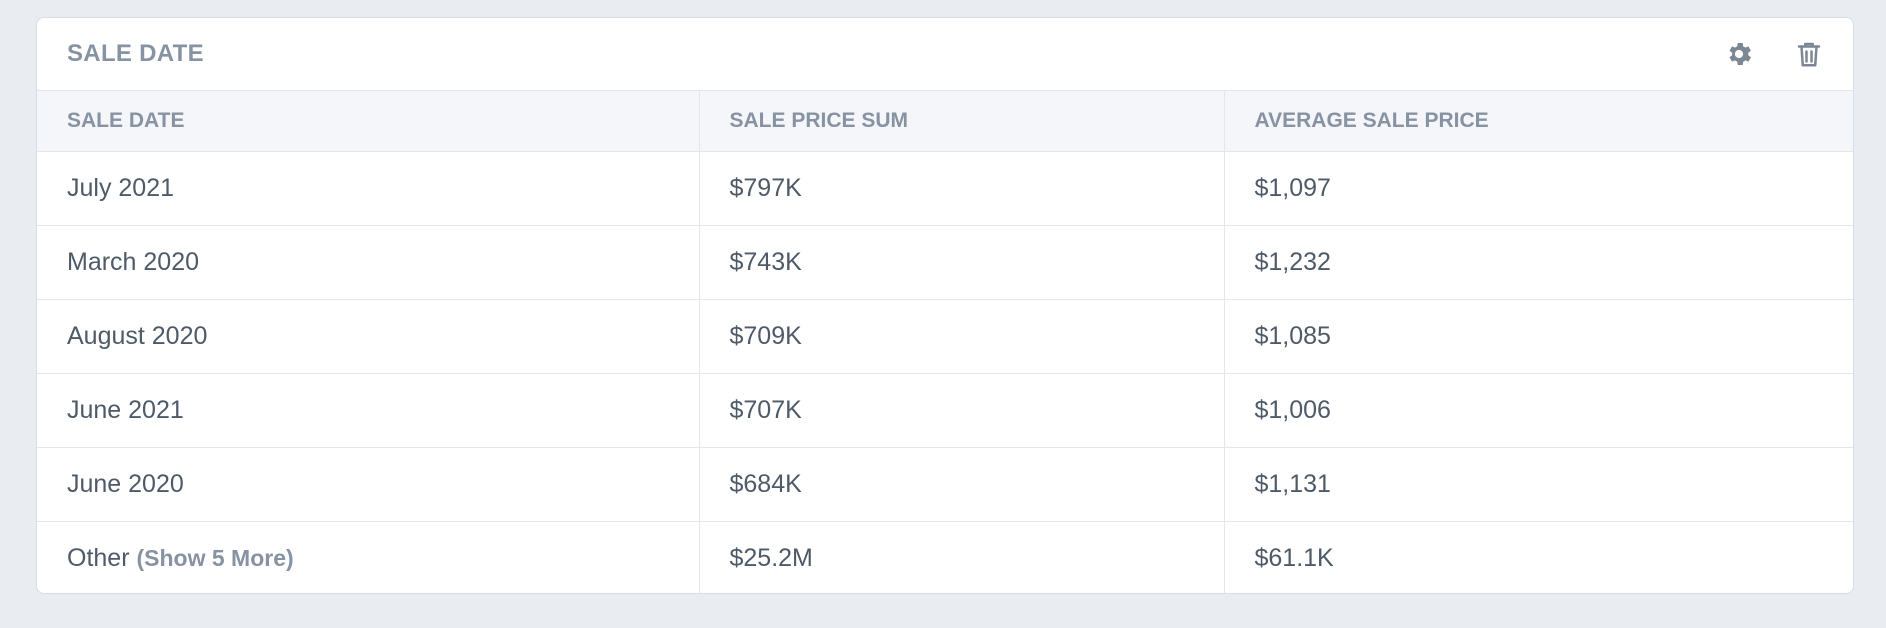 The image size is (1886, 628). What do you see at coordinates (368, 335) in the screenshot?
I see `cell-sale-date: August 2020` at bounding box center [368, 335].